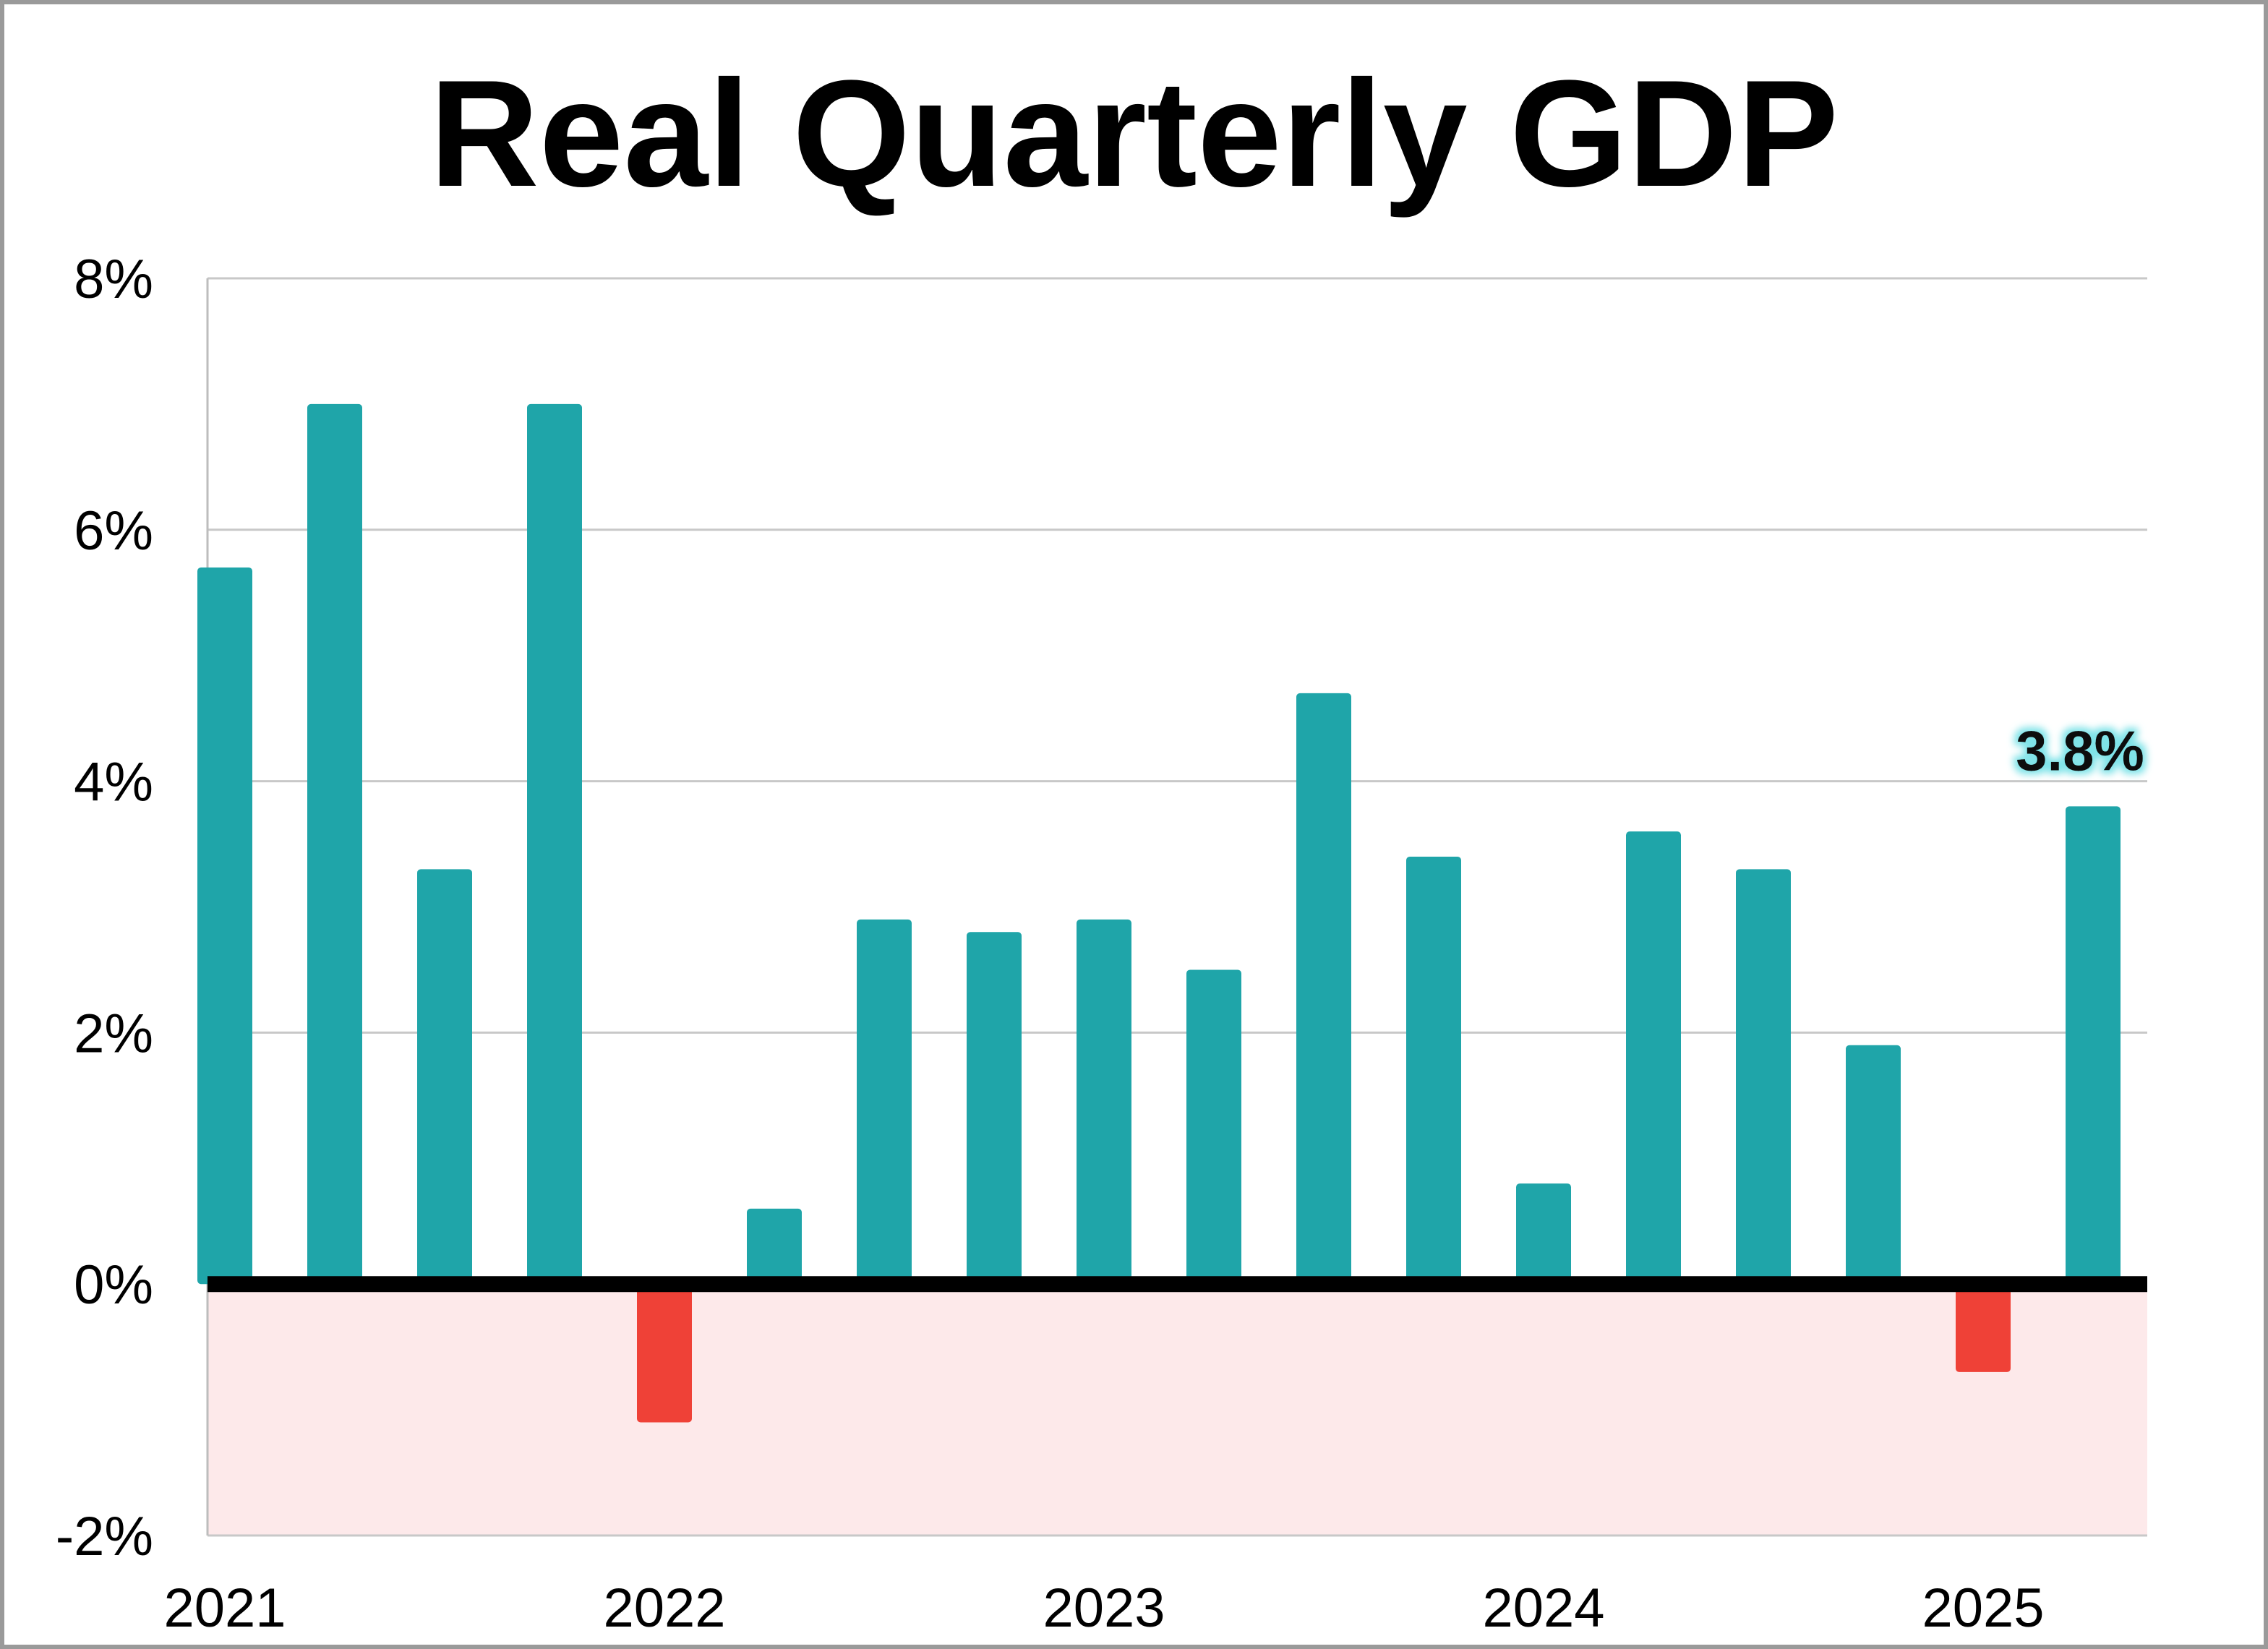 Image resolution: width=2268 pixels, height=1649 pixels. I want to click on y-tick-label: -2%, so click(104, 1537).